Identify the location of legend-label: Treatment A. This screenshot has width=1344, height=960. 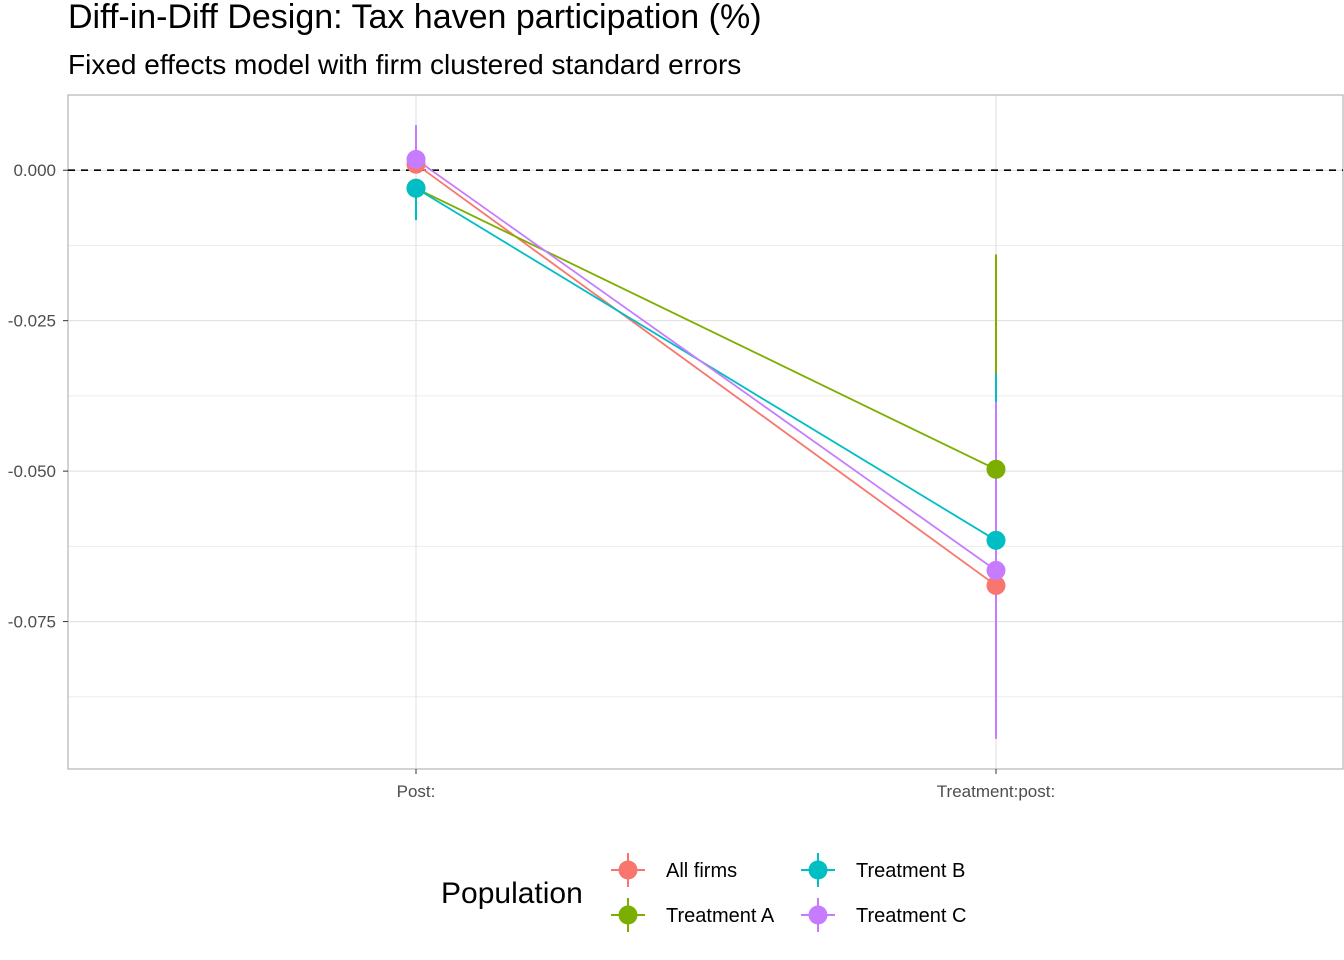
(720, 916).